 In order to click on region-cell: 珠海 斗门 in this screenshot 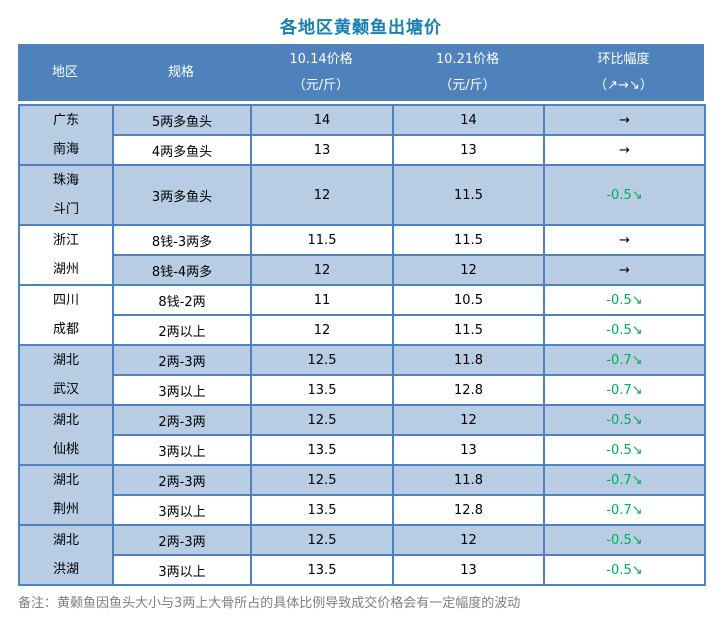, I will do `click(66, 195)`.